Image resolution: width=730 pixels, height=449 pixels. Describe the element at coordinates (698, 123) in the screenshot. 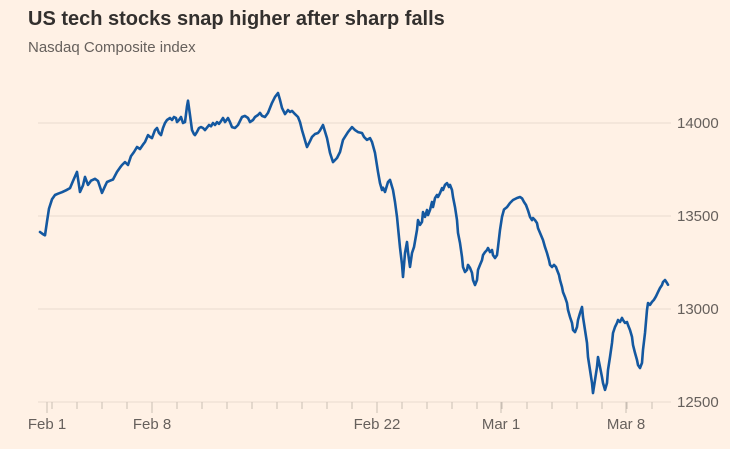

I see `y-axis-label: 14000` at that location.